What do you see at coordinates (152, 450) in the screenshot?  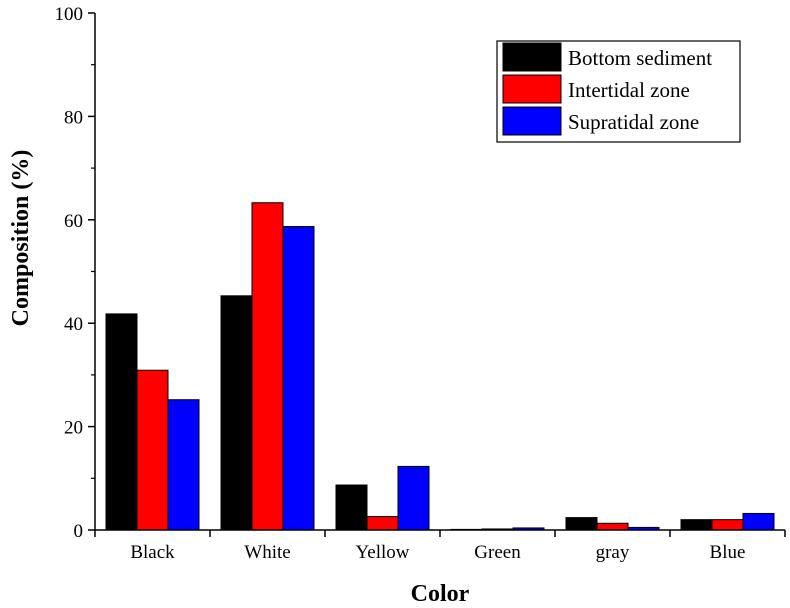 I see `bar-intertidal-zone-black` at bounding box center [152, 450].